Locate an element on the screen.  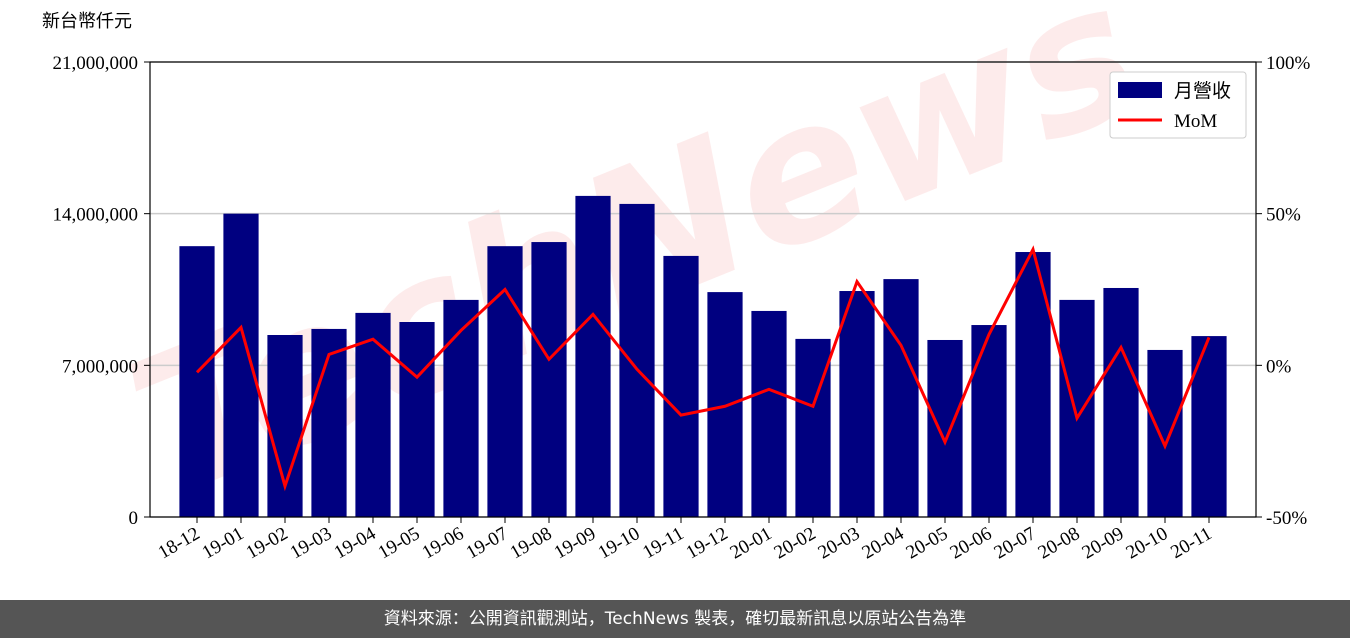
x-tick-label: 20-04 is located at coordinates (883, 543).